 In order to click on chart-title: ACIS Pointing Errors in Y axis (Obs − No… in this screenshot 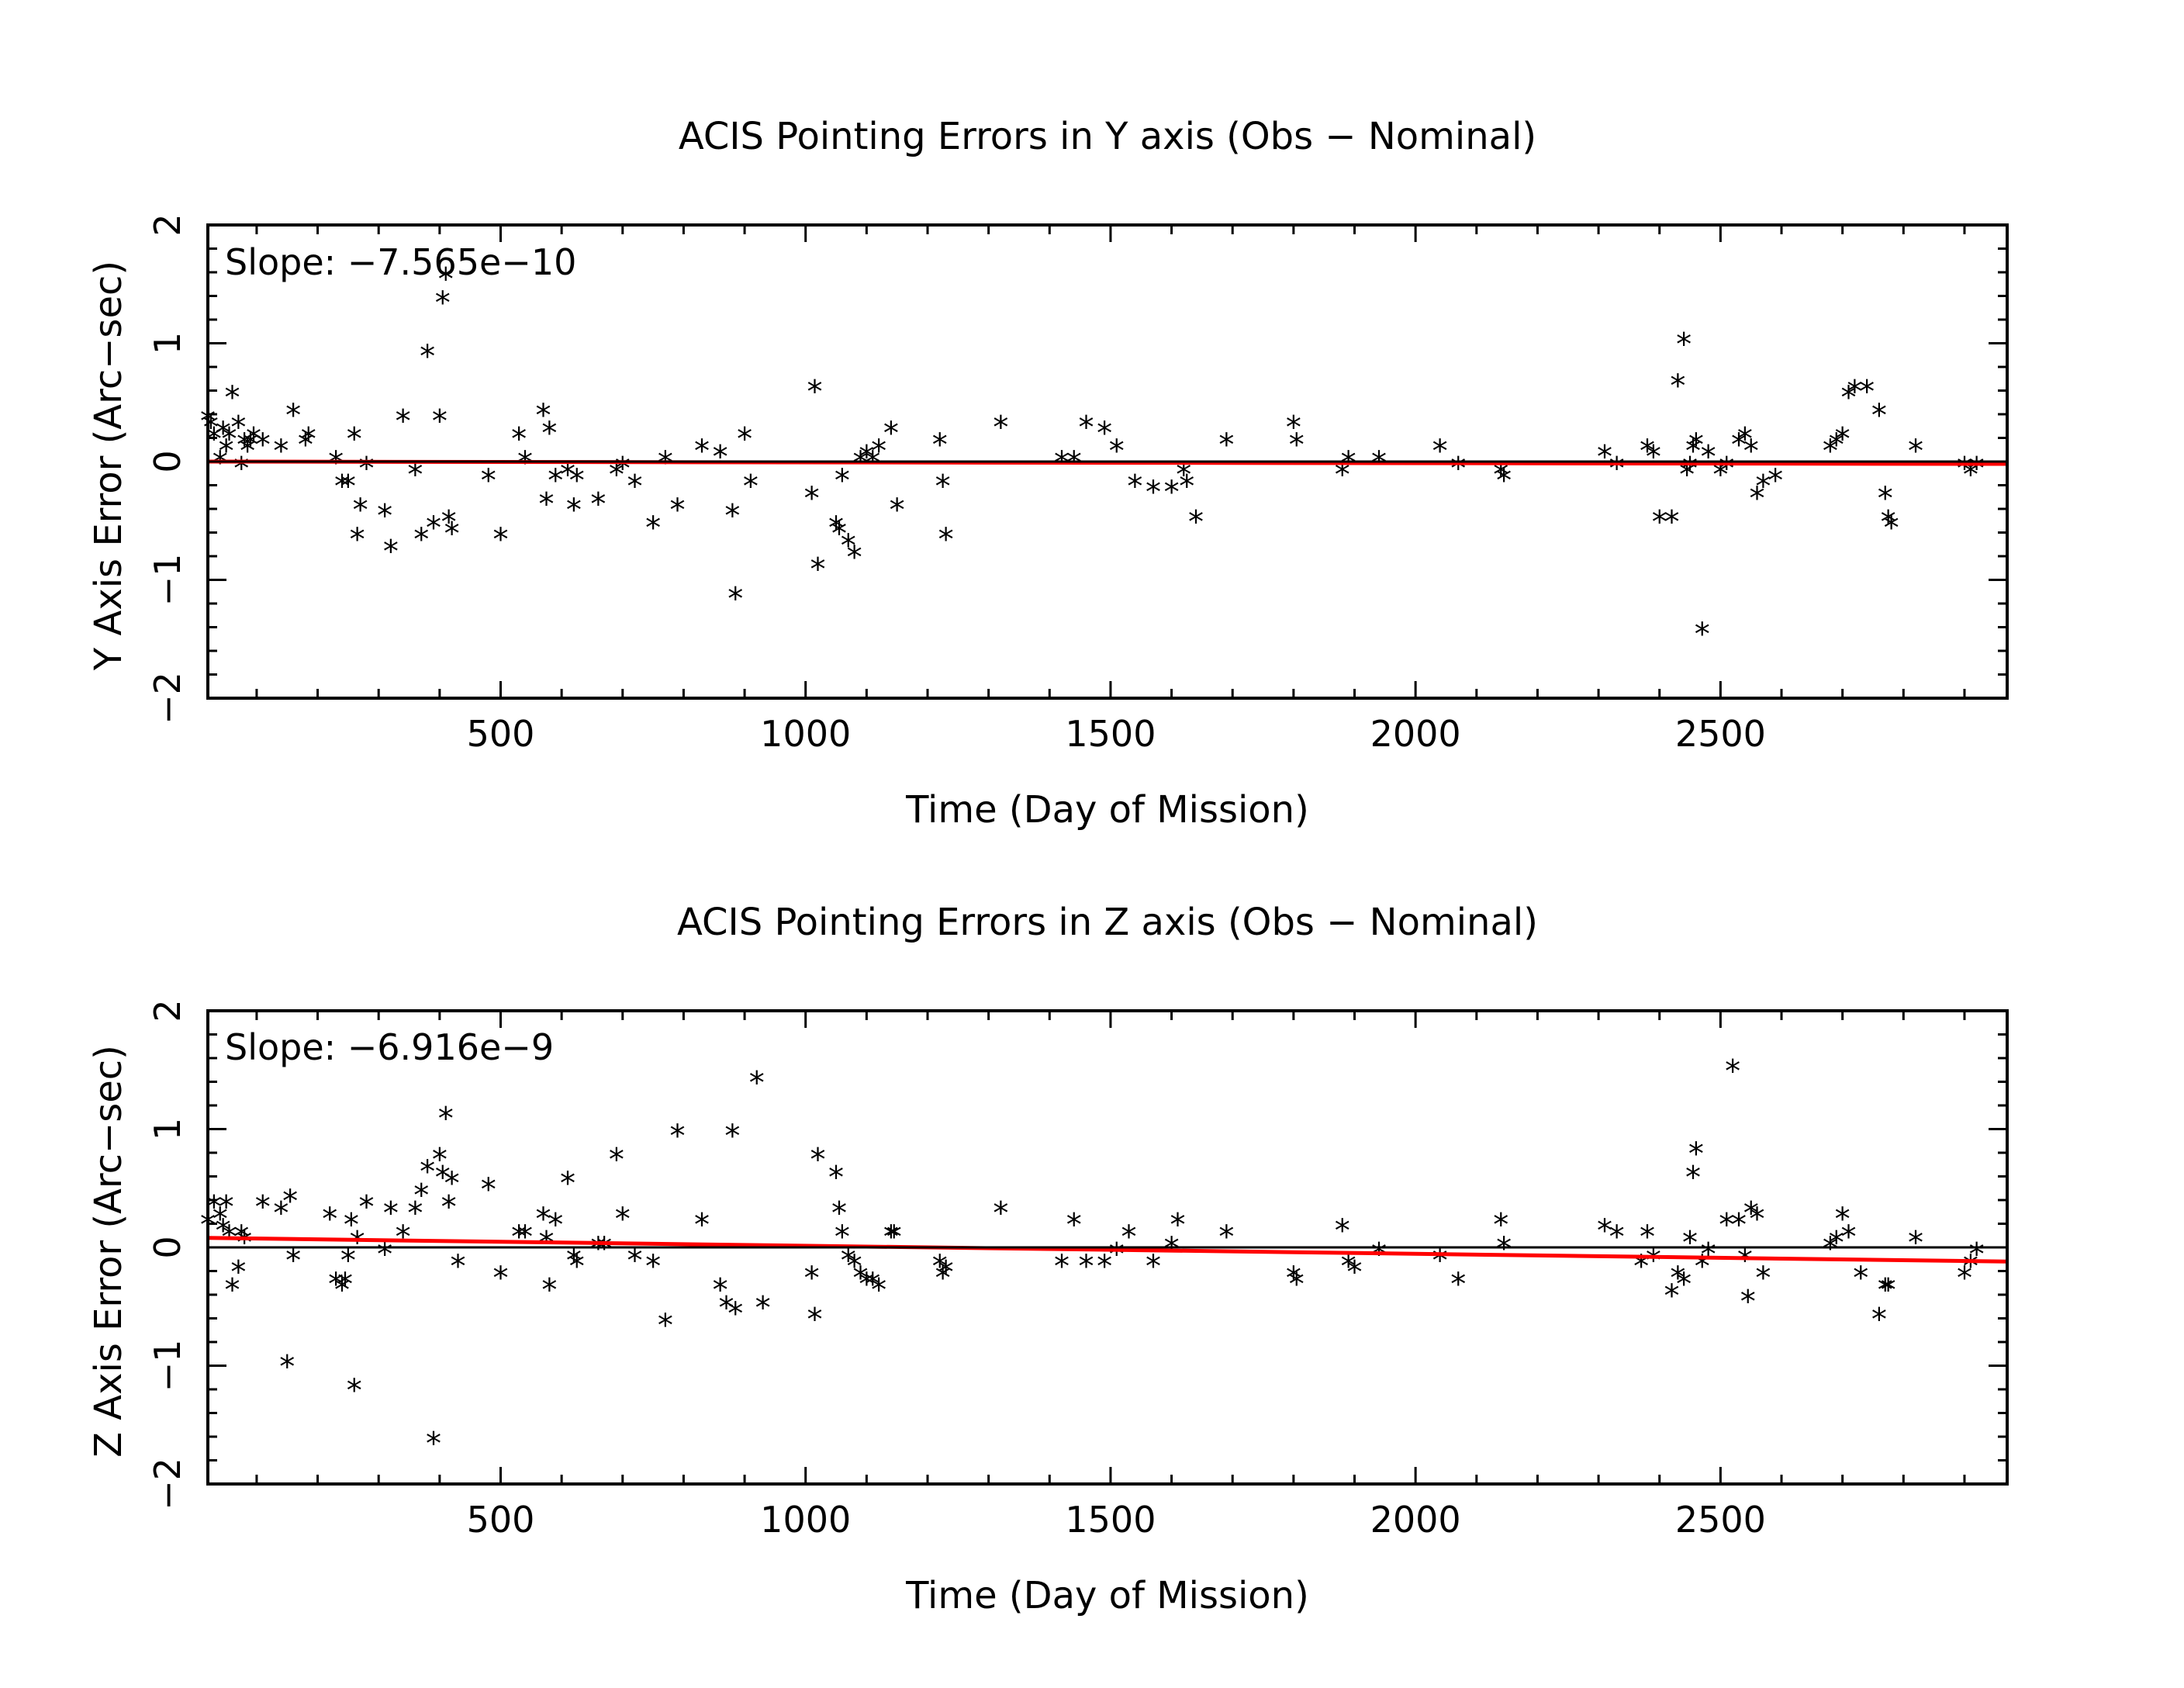, I will do `click(1107, 136)`.